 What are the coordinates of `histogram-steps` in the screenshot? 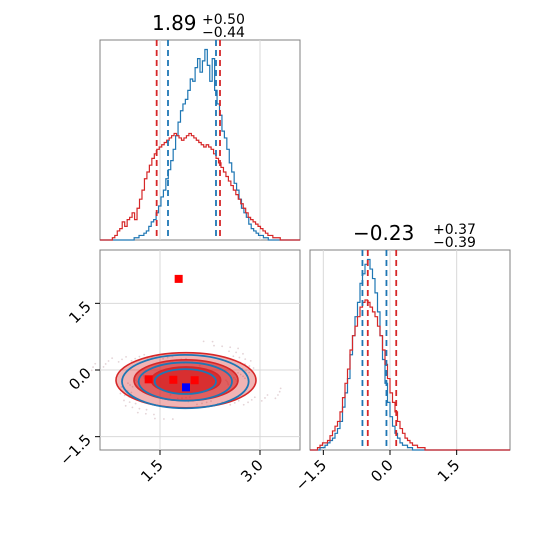 It's located at (200, 144).